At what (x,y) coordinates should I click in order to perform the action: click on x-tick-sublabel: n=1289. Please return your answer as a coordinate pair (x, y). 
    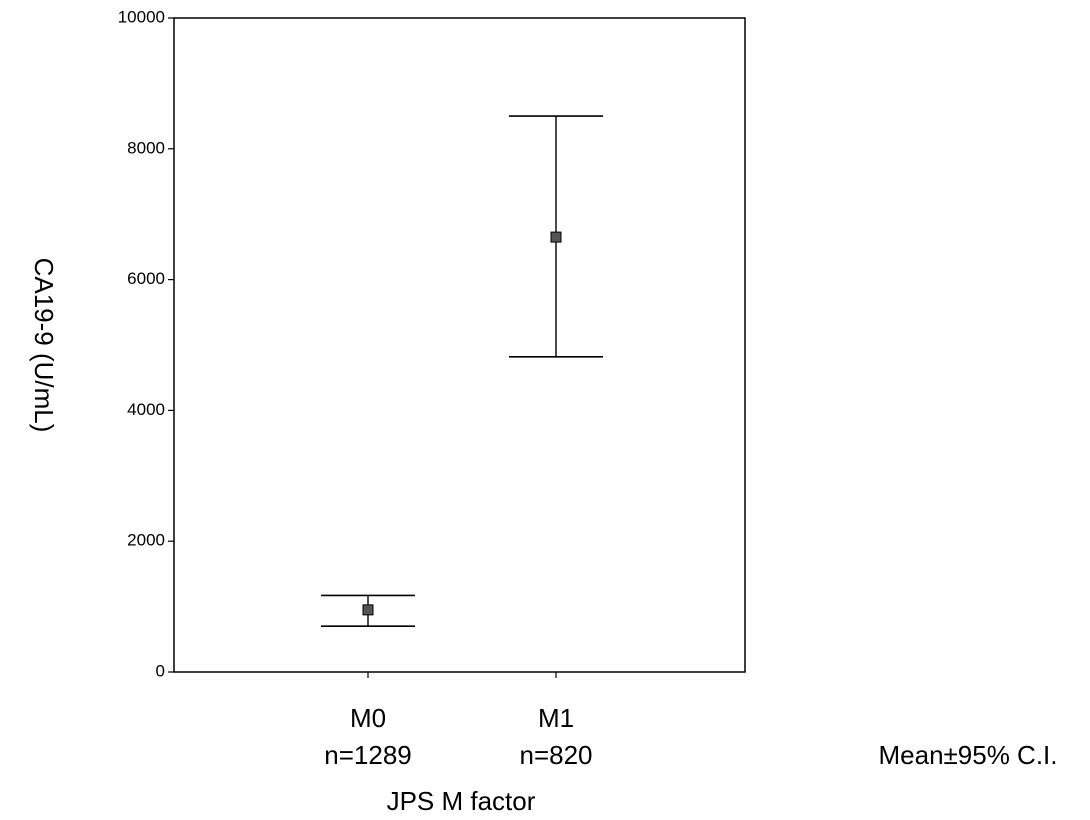
    Looking at the image, I should click on (367, 755).